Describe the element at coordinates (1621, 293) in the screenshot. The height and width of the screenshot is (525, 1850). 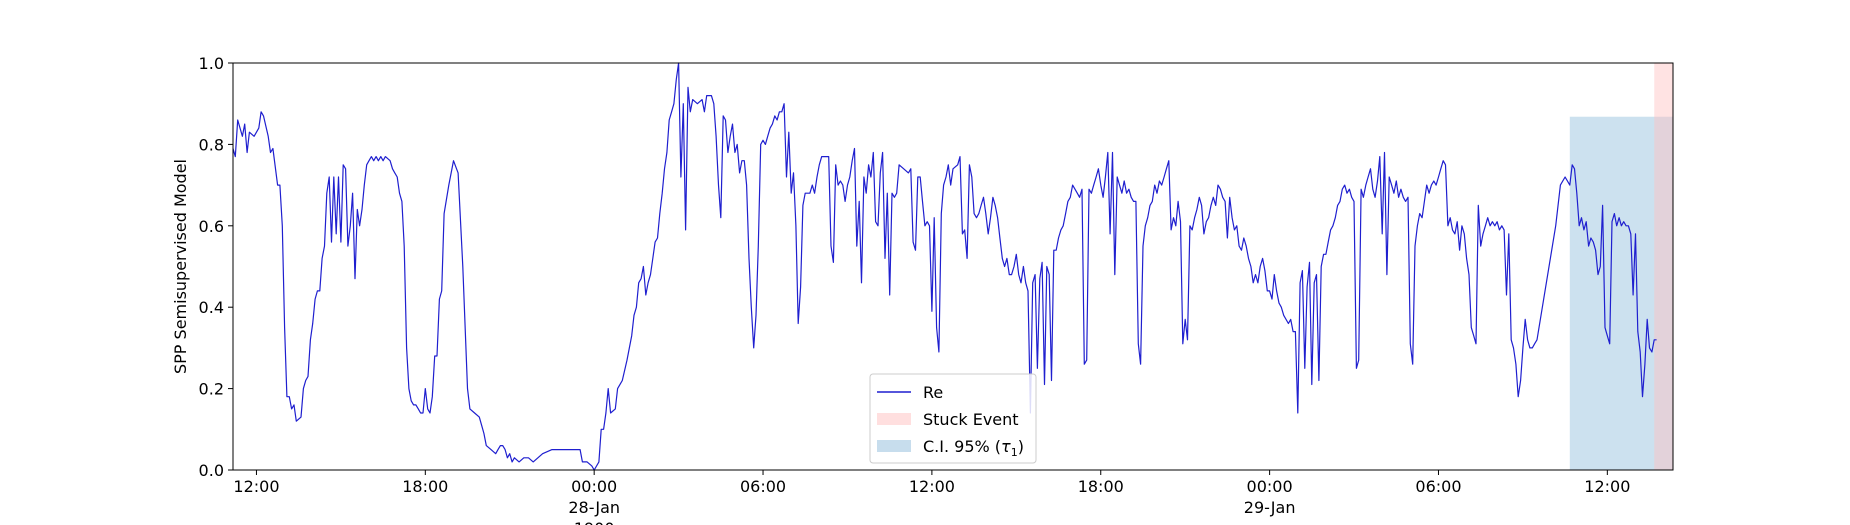
I see `region-confidence-interval` at that location.